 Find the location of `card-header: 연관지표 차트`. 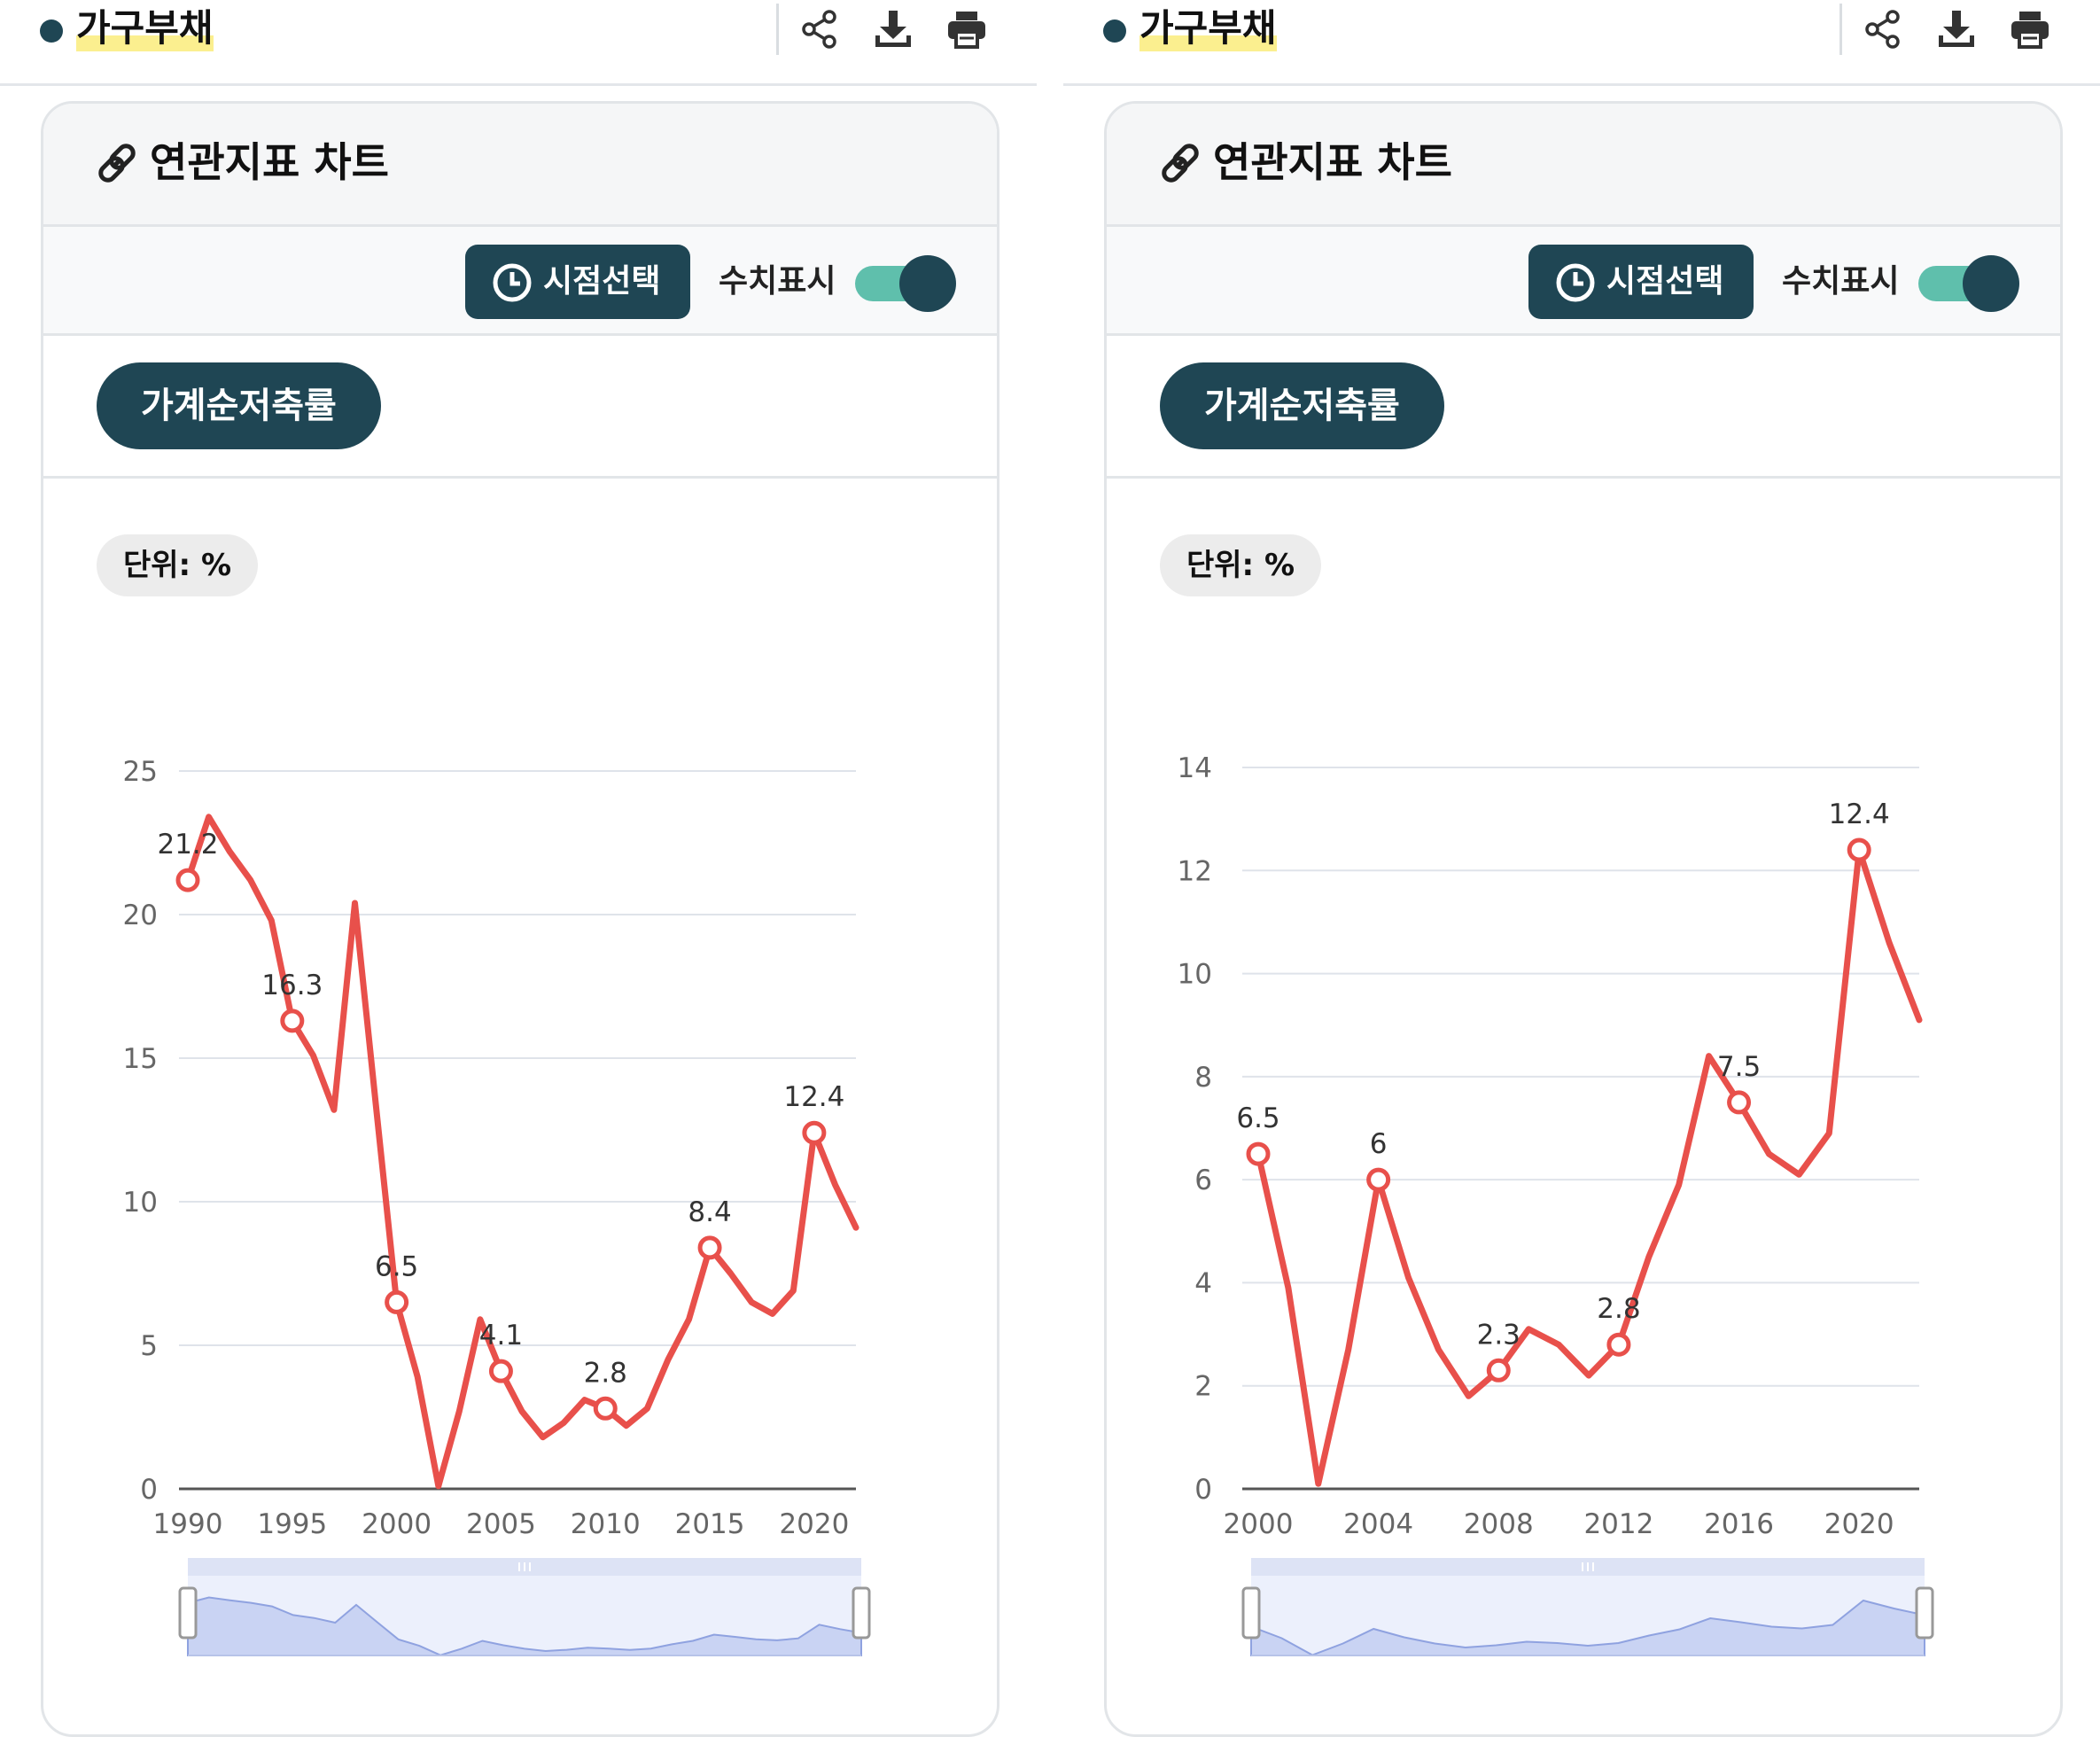

card-header: 연관지표 차트 is located at coordinates (1583, 165).